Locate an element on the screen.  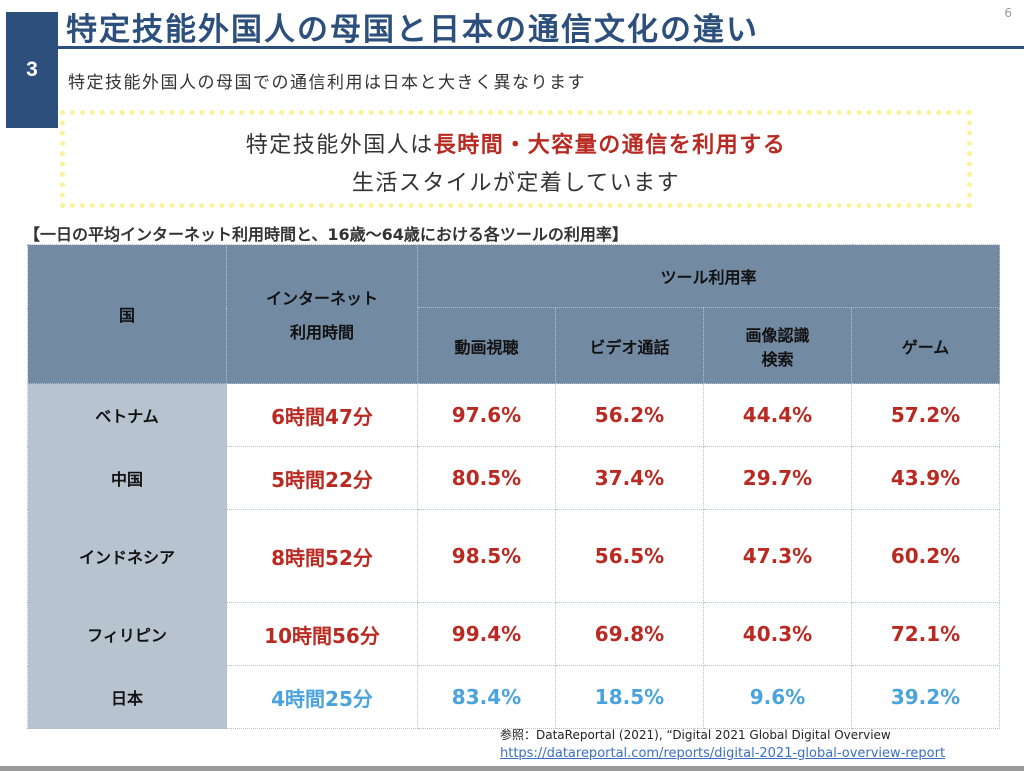
image-search-rate-cell: 44.4% is located at coordinates (777, 415).